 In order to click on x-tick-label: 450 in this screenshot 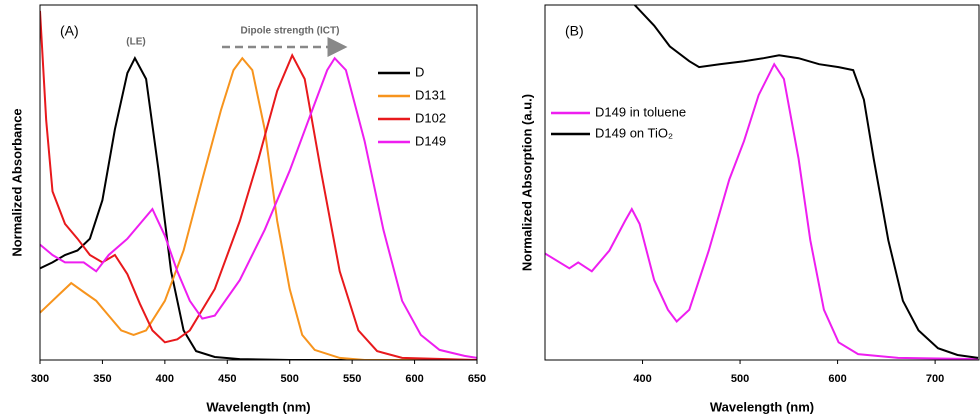, I will do `click(227, 379)`.